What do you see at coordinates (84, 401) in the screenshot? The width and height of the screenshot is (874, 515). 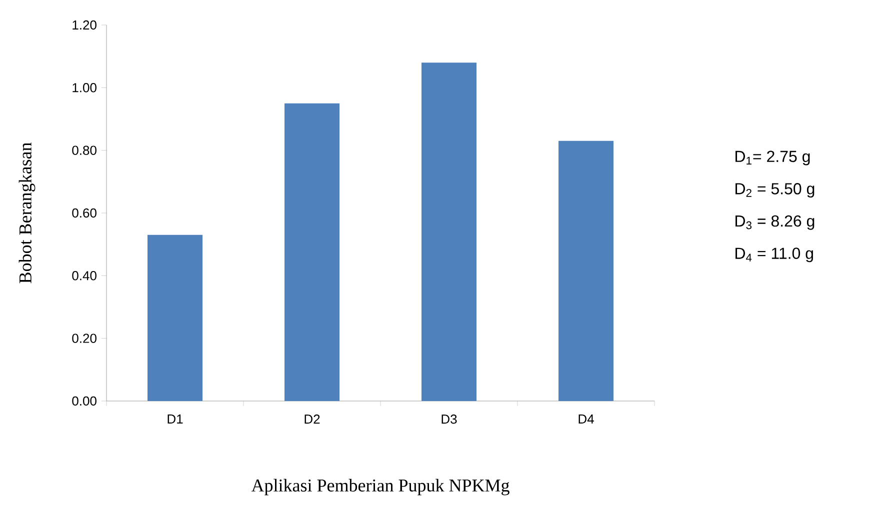 I see `y-tick-label: 0.00` at bounding box center [84, 401].